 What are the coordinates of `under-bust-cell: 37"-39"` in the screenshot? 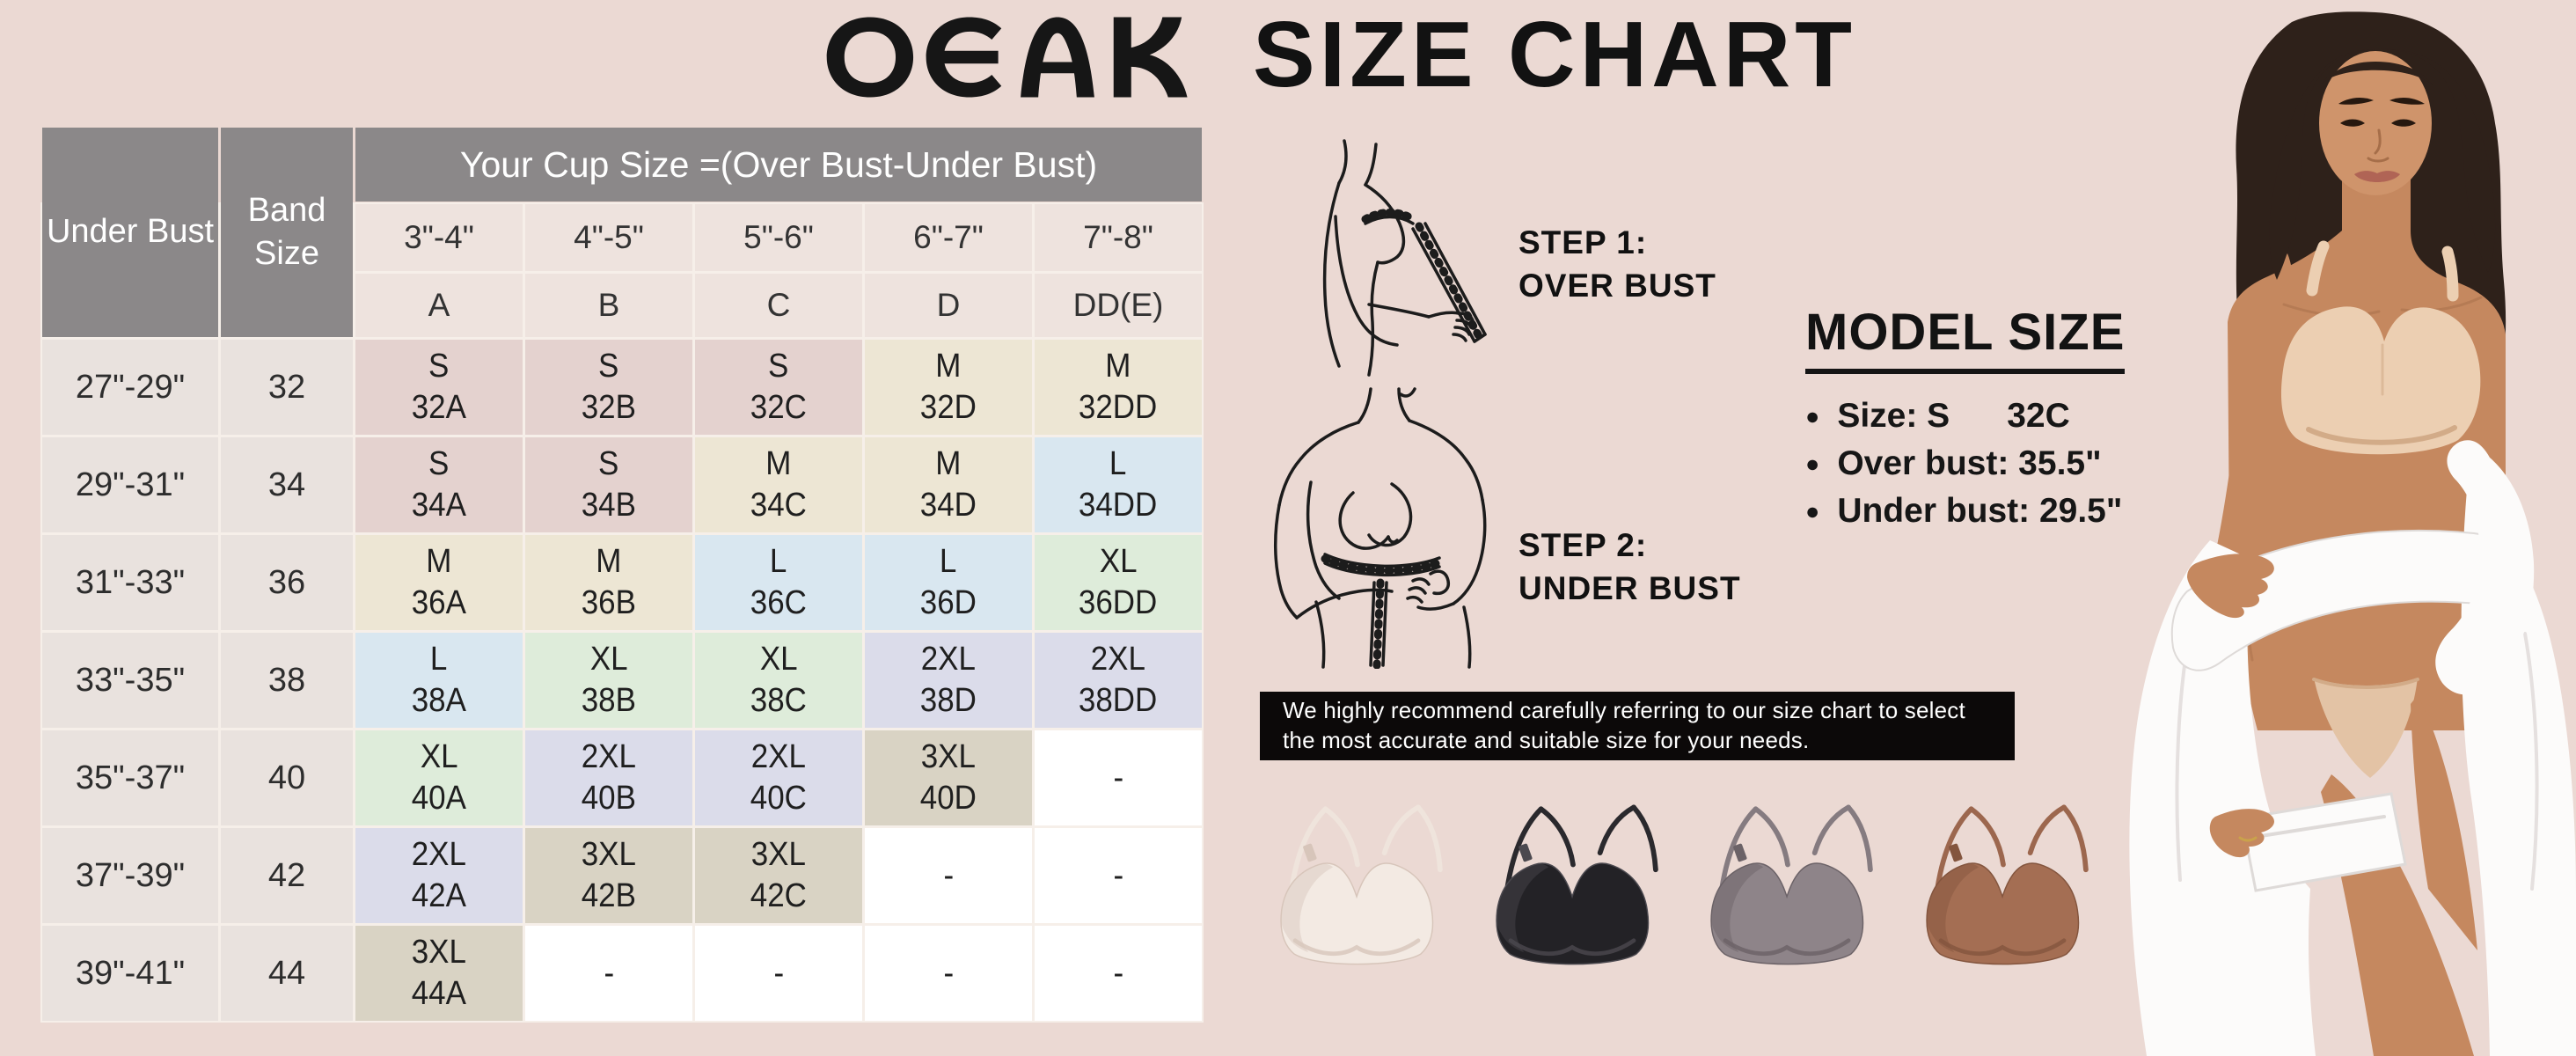 It's located at (130, 876).